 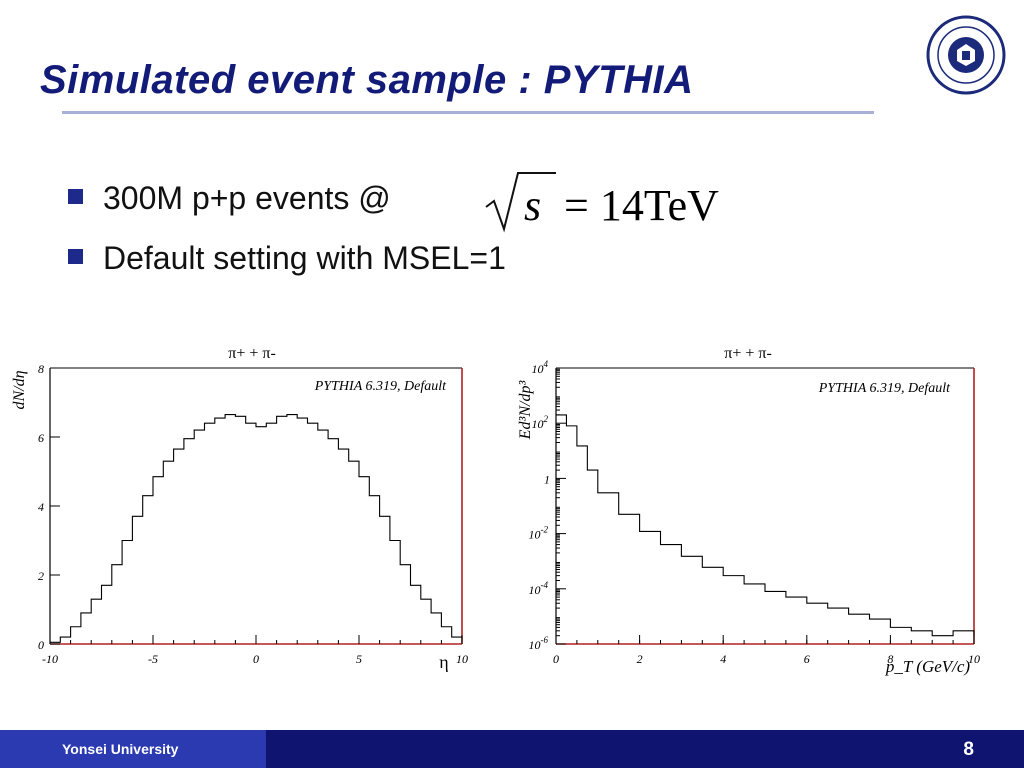 I want to click on x-tick-label: 4, so click(x=723, y=659).